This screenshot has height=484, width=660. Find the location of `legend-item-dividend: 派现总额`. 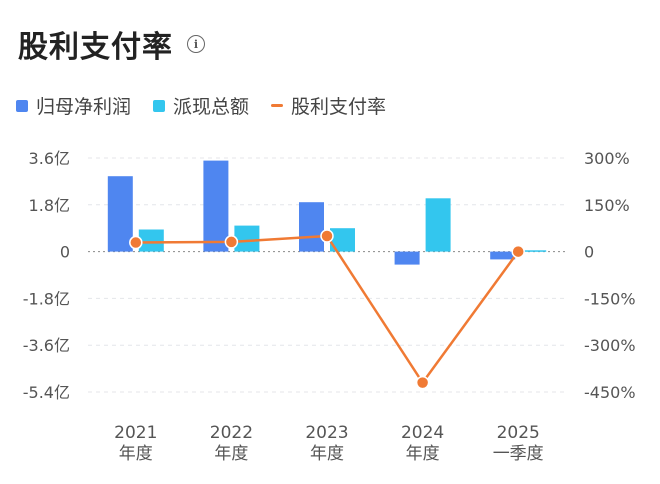

legend-item-dividend: 派现总额 is located at coordinates (201, 105).